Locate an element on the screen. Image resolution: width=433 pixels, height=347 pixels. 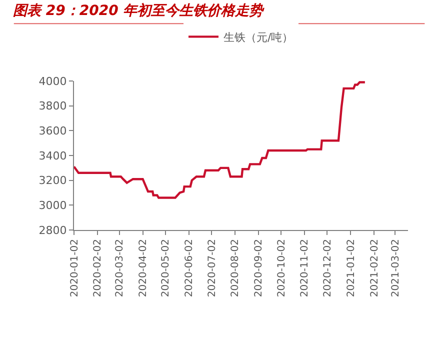
legend-label: 生铁（元/吨） is located at coordinates (259, 37).